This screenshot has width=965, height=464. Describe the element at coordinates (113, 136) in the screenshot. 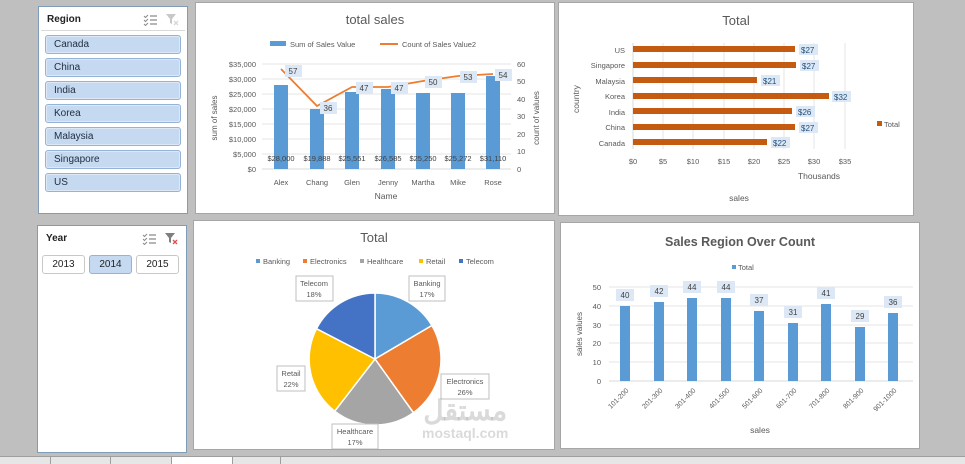

I see `region-item-malaysia: Malaysia` at that location.